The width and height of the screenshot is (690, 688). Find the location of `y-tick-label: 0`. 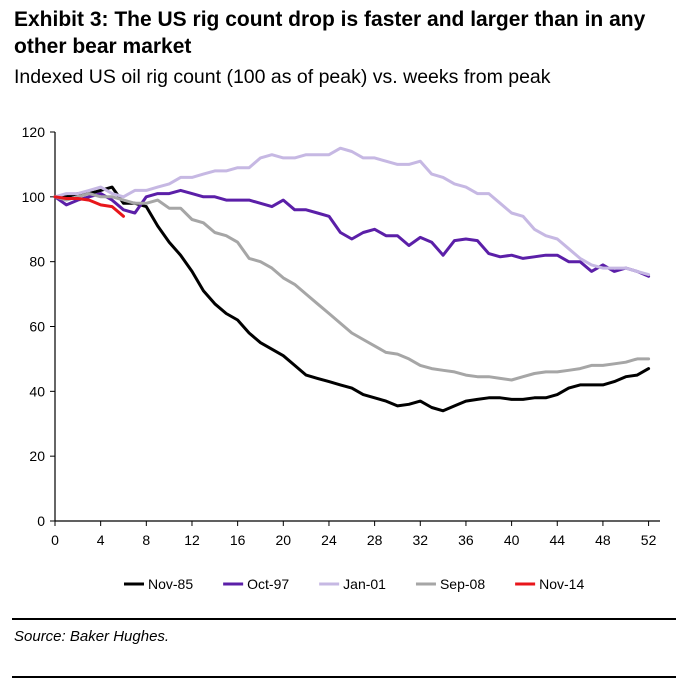

y-tick-label: 0 is located at coordinates (41, 521).